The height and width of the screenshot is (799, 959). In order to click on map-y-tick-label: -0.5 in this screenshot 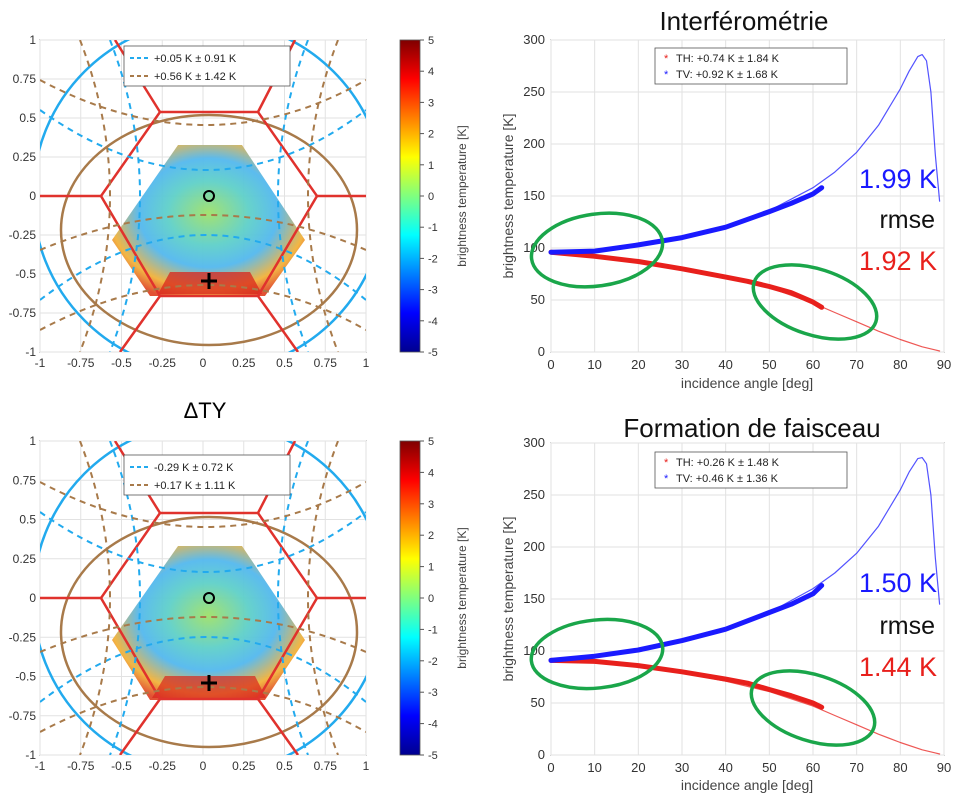, I will do `click(25, 677)`.